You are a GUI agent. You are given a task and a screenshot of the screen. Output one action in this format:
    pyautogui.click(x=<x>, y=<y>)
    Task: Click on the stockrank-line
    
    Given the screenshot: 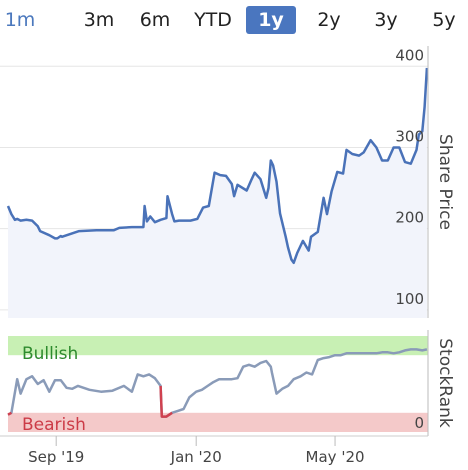 What is the action you would take?
    pyautogui.click(x=217, y=383)
    